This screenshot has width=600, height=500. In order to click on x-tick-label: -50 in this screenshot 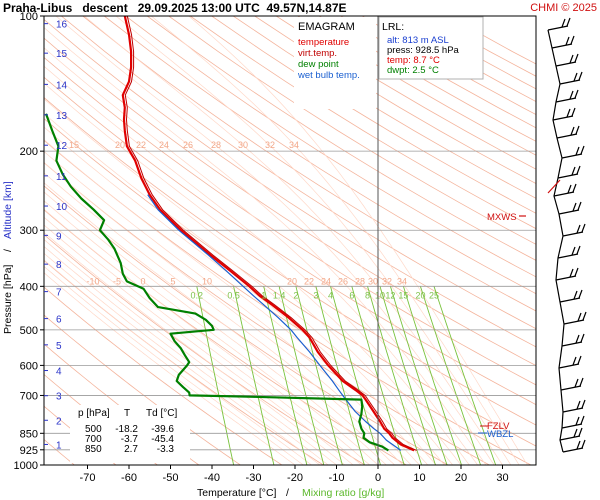, I will do `click(171, 478)`.